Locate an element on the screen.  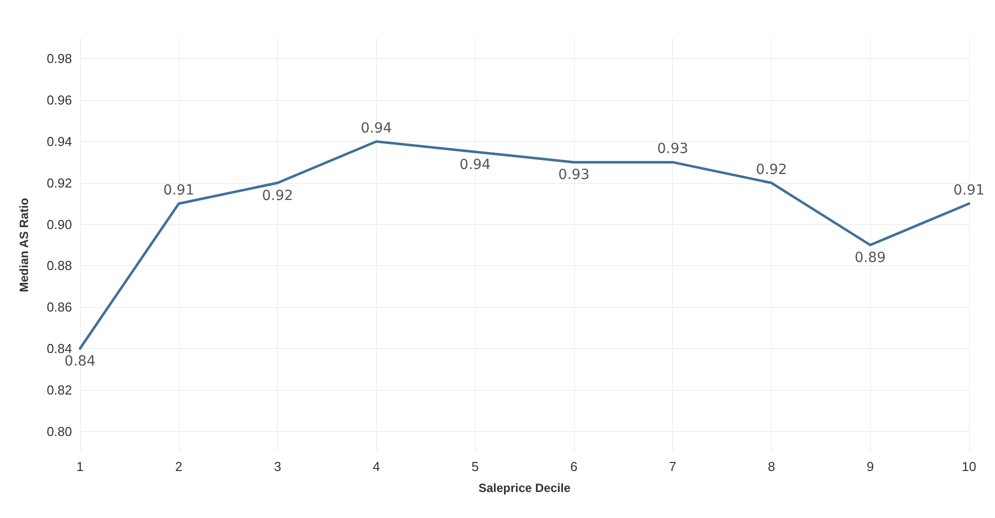
x-axis-title: Saleprice Decile is located at coordinates (524, 488).